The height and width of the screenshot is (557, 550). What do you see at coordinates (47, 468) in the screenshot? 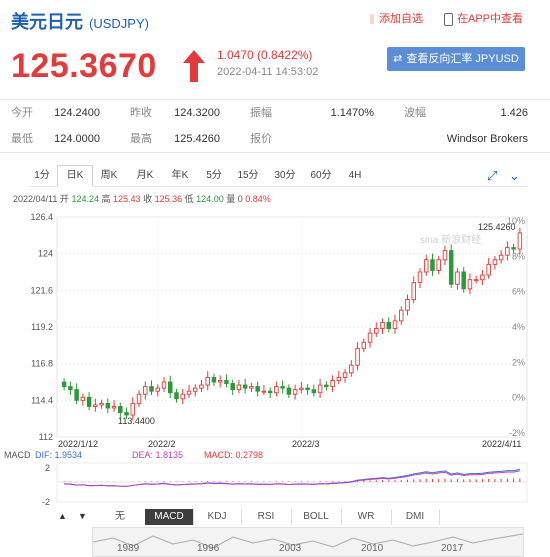
I see `macd-ytick-2: 2` at bounding box center [47, 468].